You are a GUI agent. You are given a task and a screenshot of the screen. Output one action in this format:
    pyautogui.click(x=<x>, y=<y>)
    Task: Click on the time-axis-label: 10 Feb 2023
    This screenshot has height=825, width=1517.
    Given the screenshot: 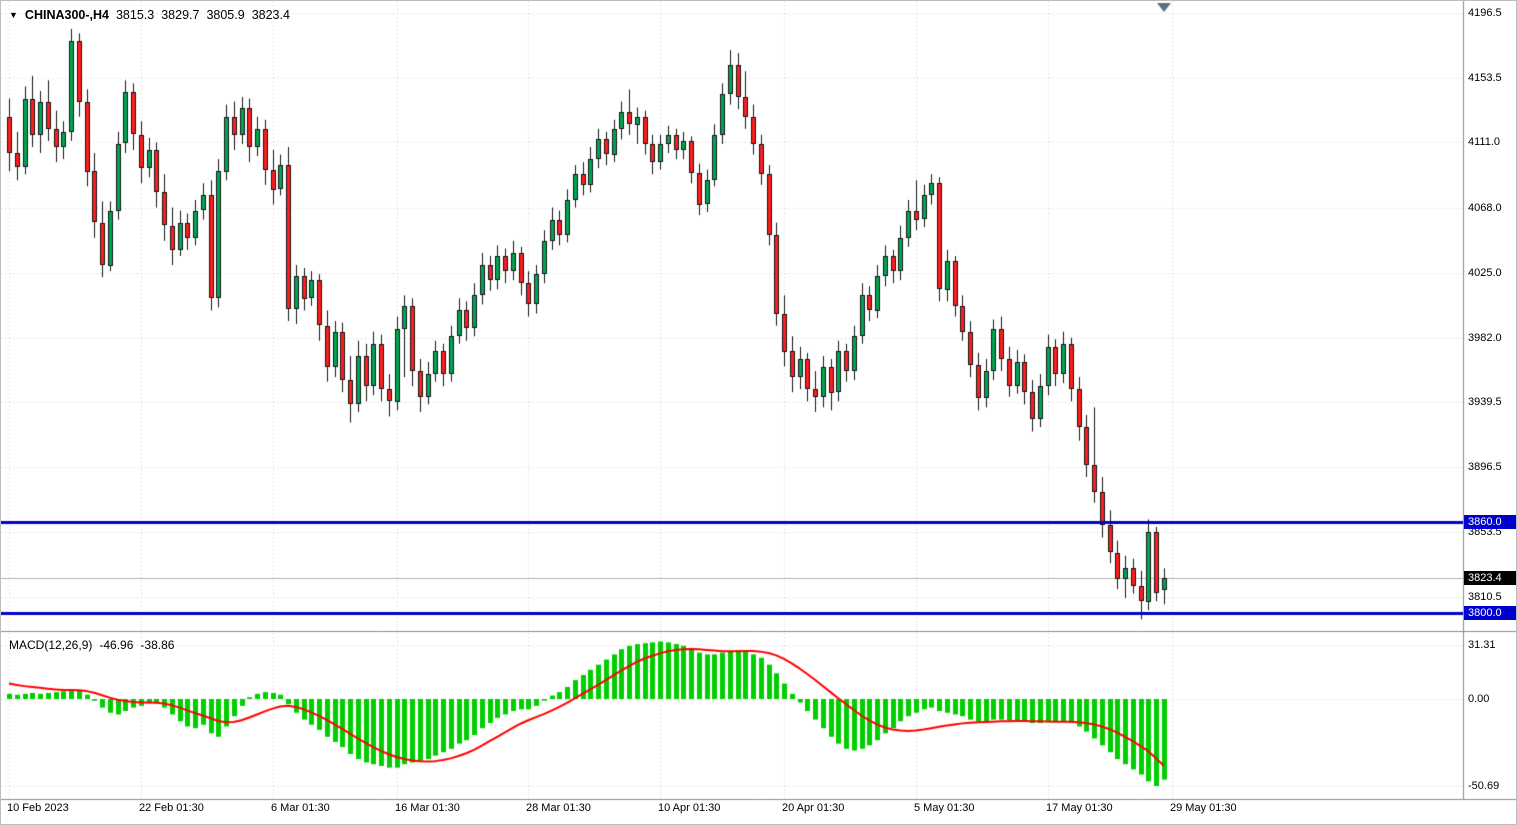 What is the action you would take?
    pyautogui.click(x=38, y=808)
    